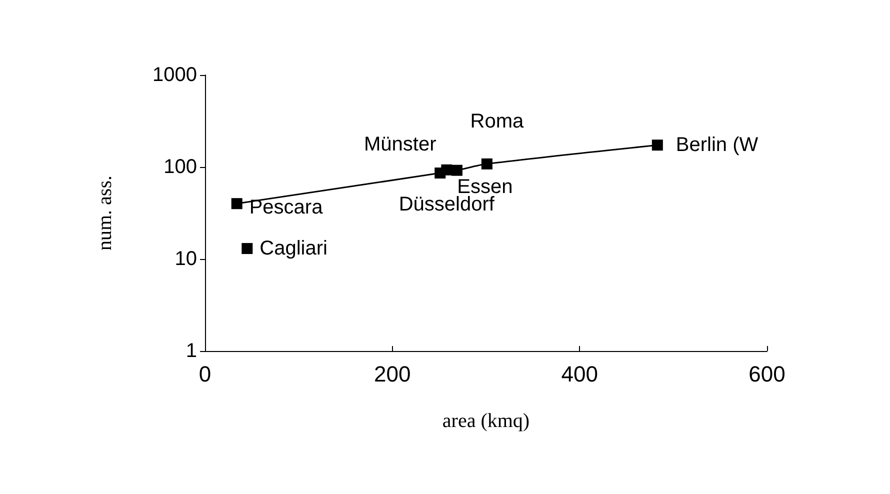  Describe the element at coordinates (446, 204) in the screenshot. I see `data-label: Düsseldorf` at that location.